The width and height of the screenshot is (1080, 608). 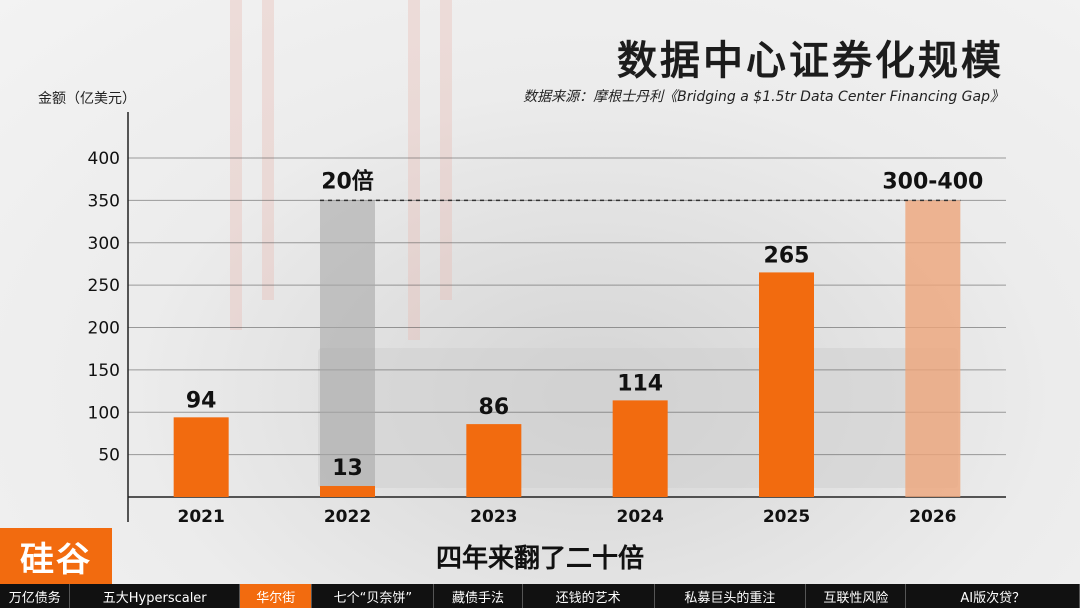 I want to click on bar-2022, so click(x=347, y=491).